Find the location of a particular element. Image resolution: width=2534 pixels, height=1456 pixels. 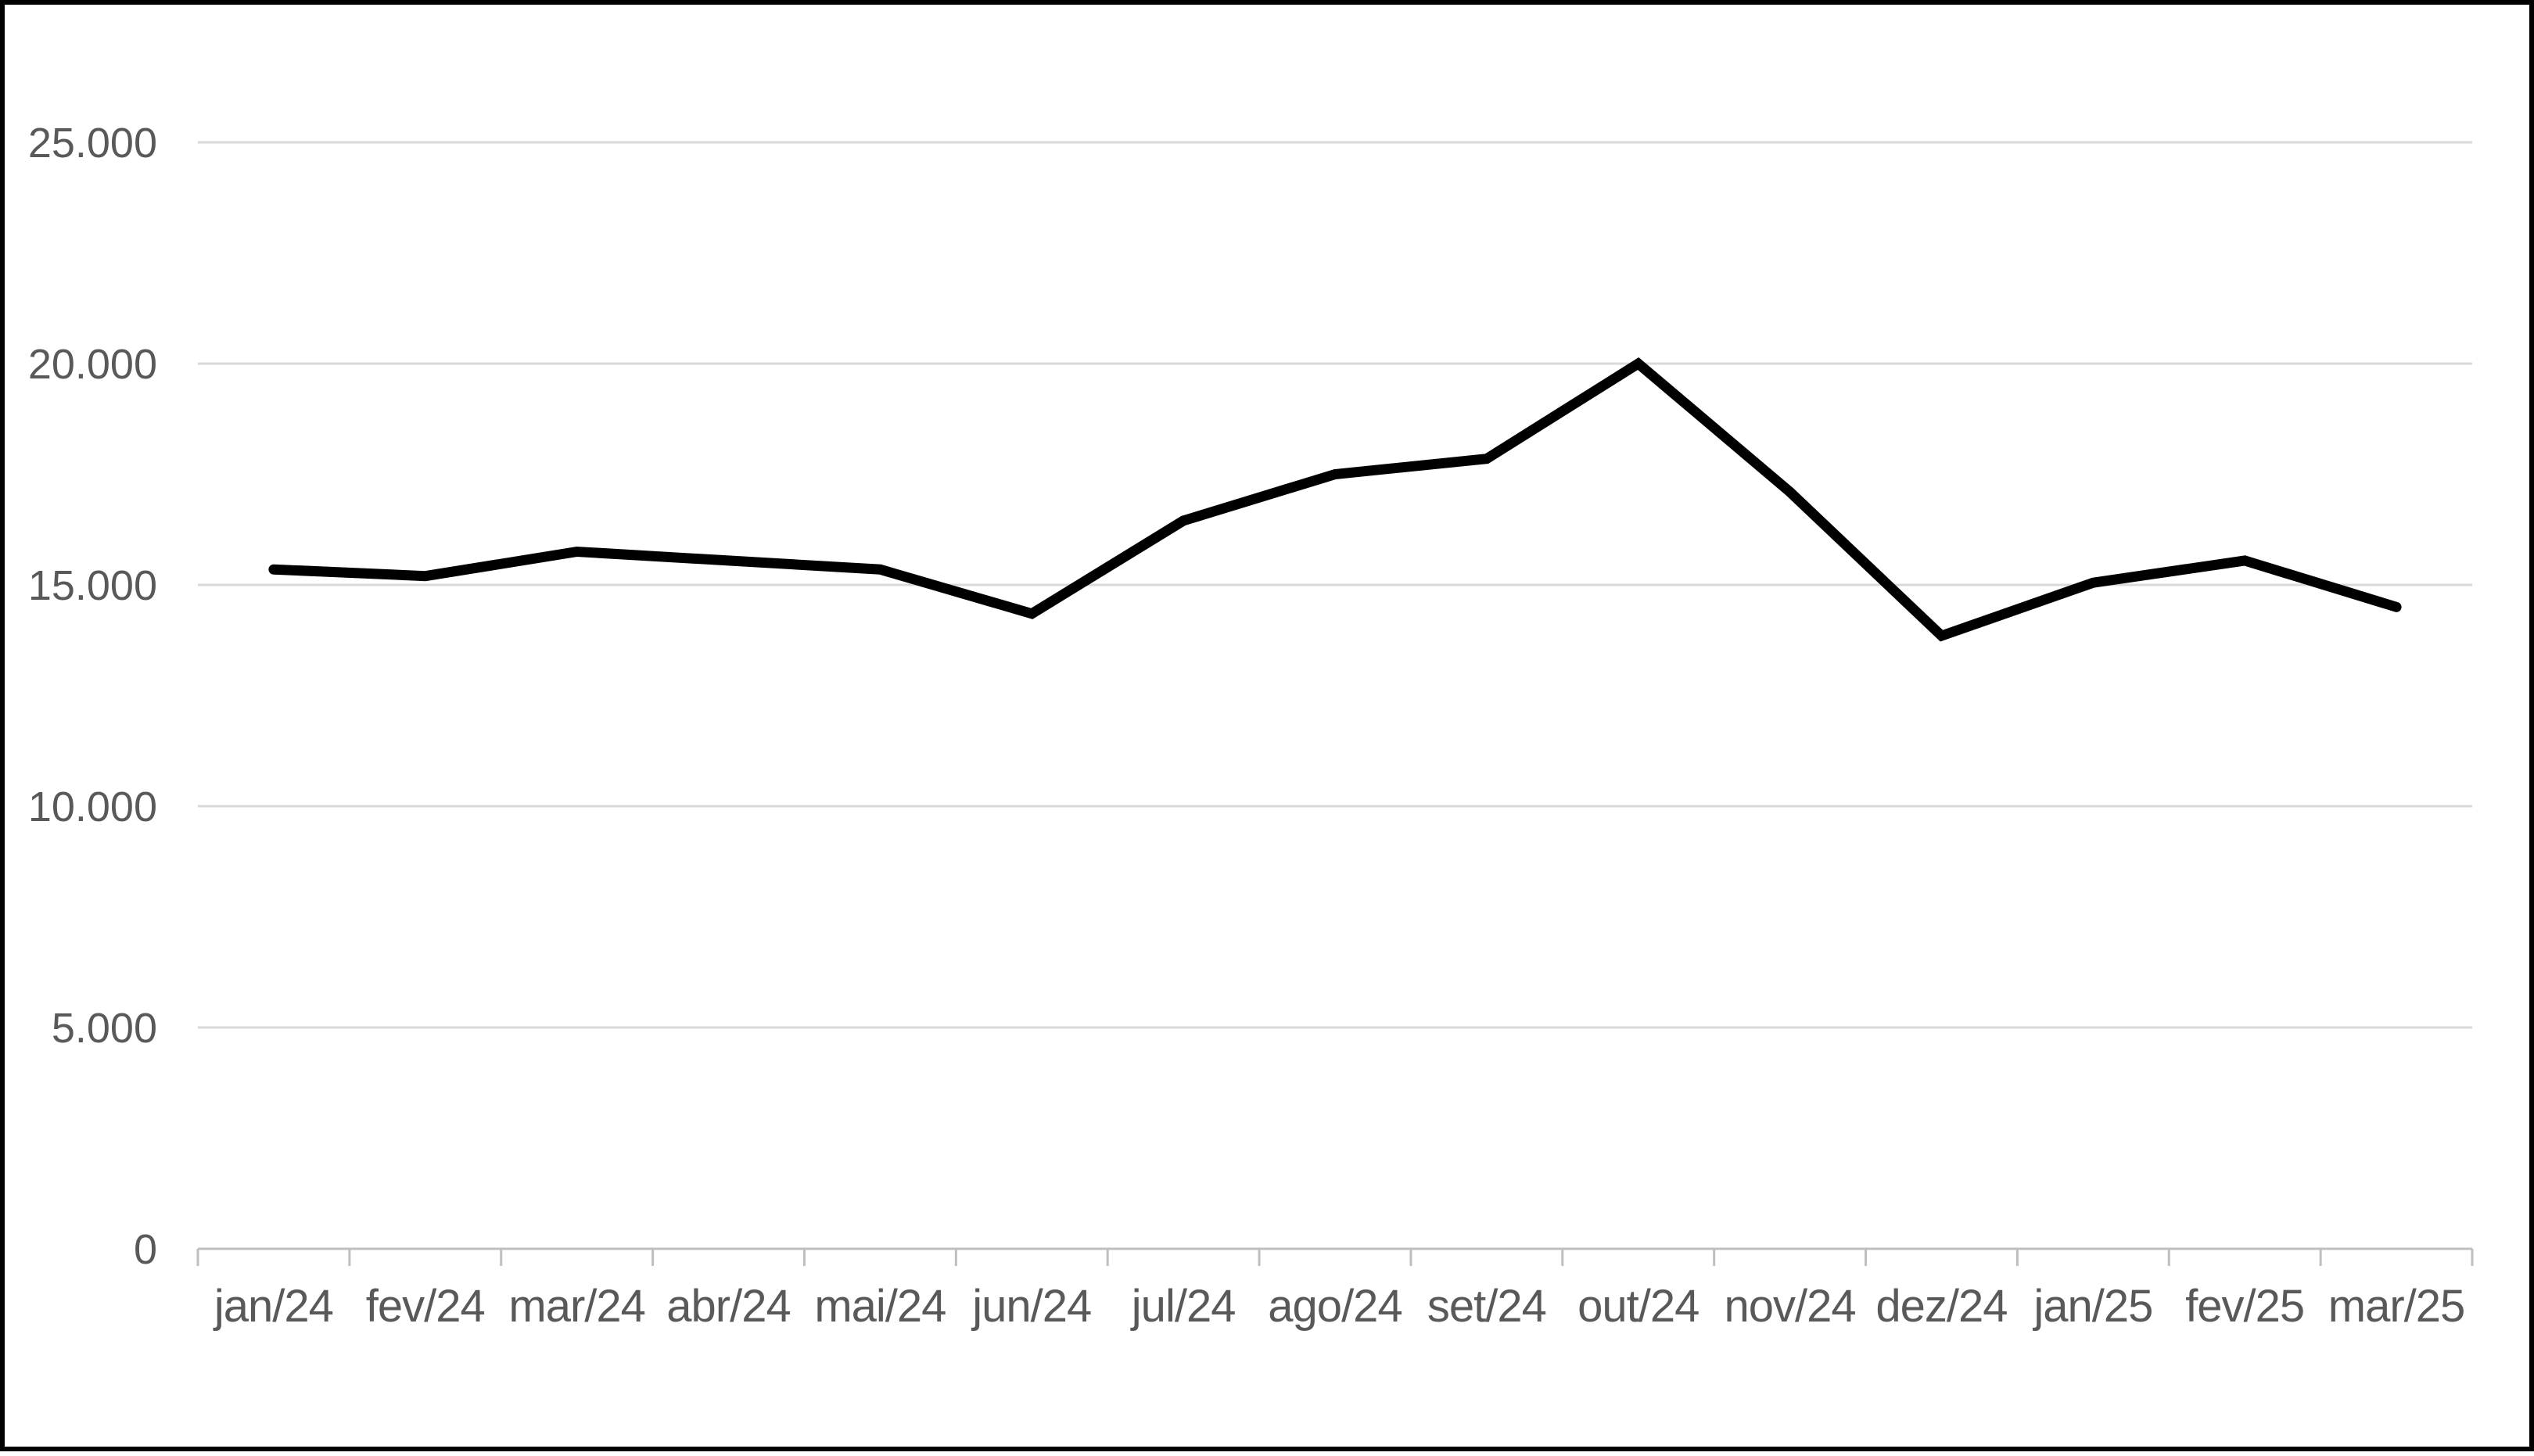

x-axis is located at coordinates (1335, 1256).